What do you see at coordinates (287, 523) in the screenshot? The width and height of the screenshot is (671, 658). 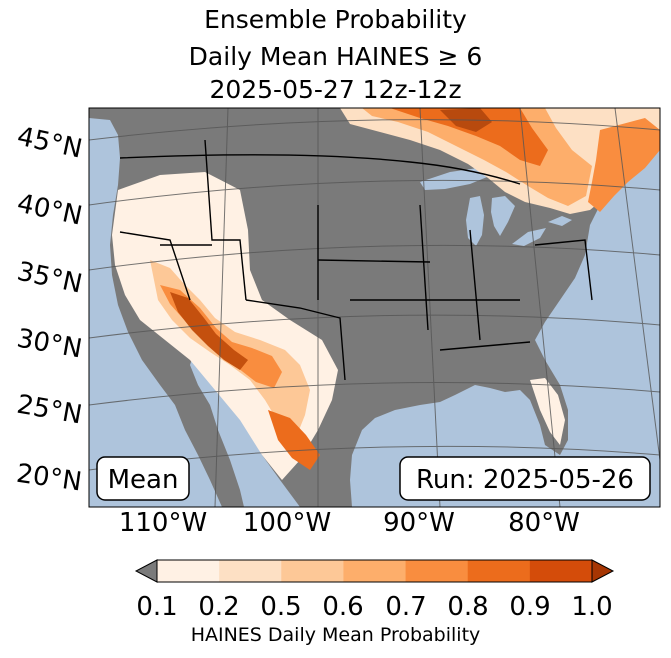 I see `lon-label-100w: 100°W` at bounding box center [287, 523].